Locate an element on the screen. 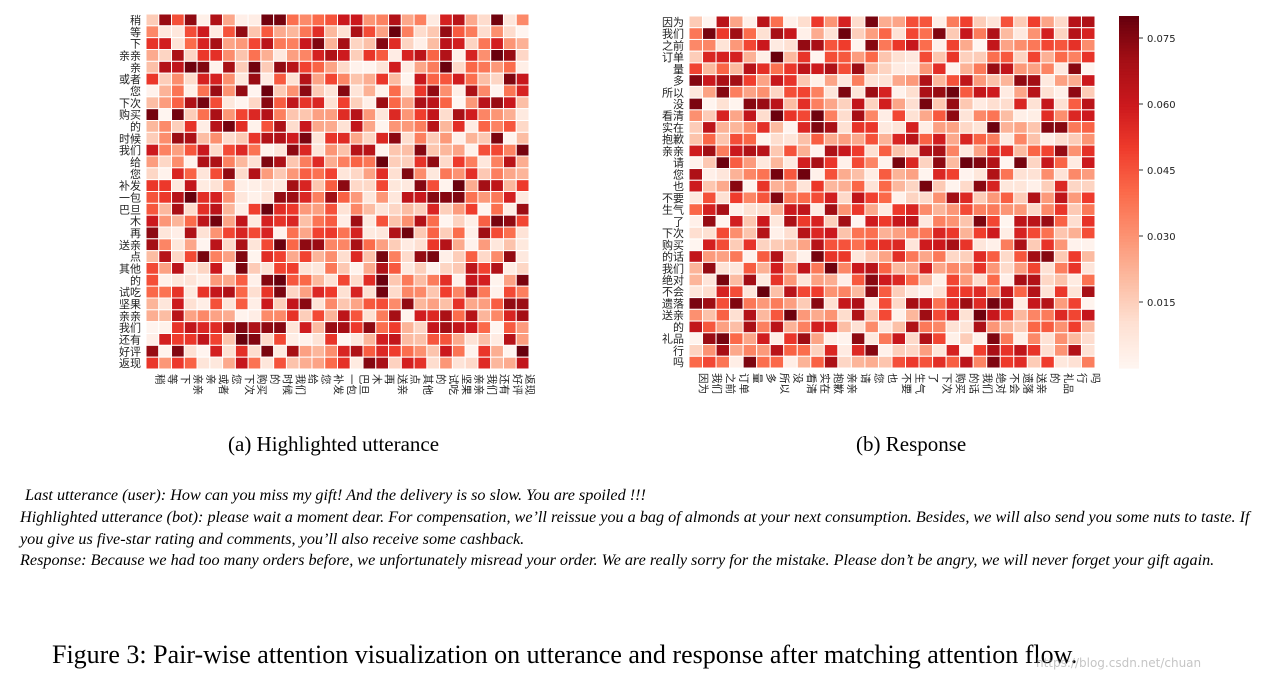 This screenshot has height=684, width=1269. x-tick-label: 补发 is located at coordinates (338, 384).